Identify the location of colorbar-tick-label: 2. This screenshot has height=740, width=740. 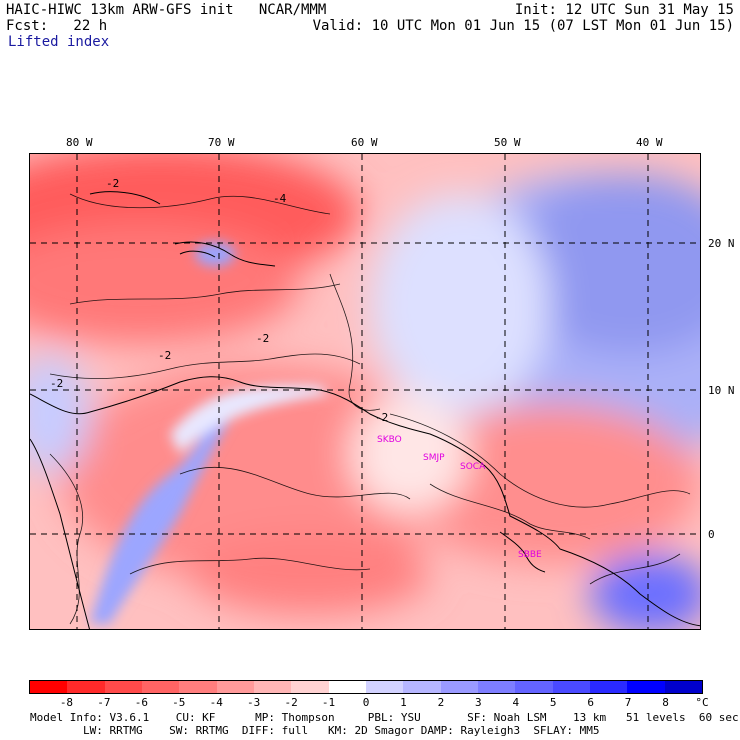
(441, 702).